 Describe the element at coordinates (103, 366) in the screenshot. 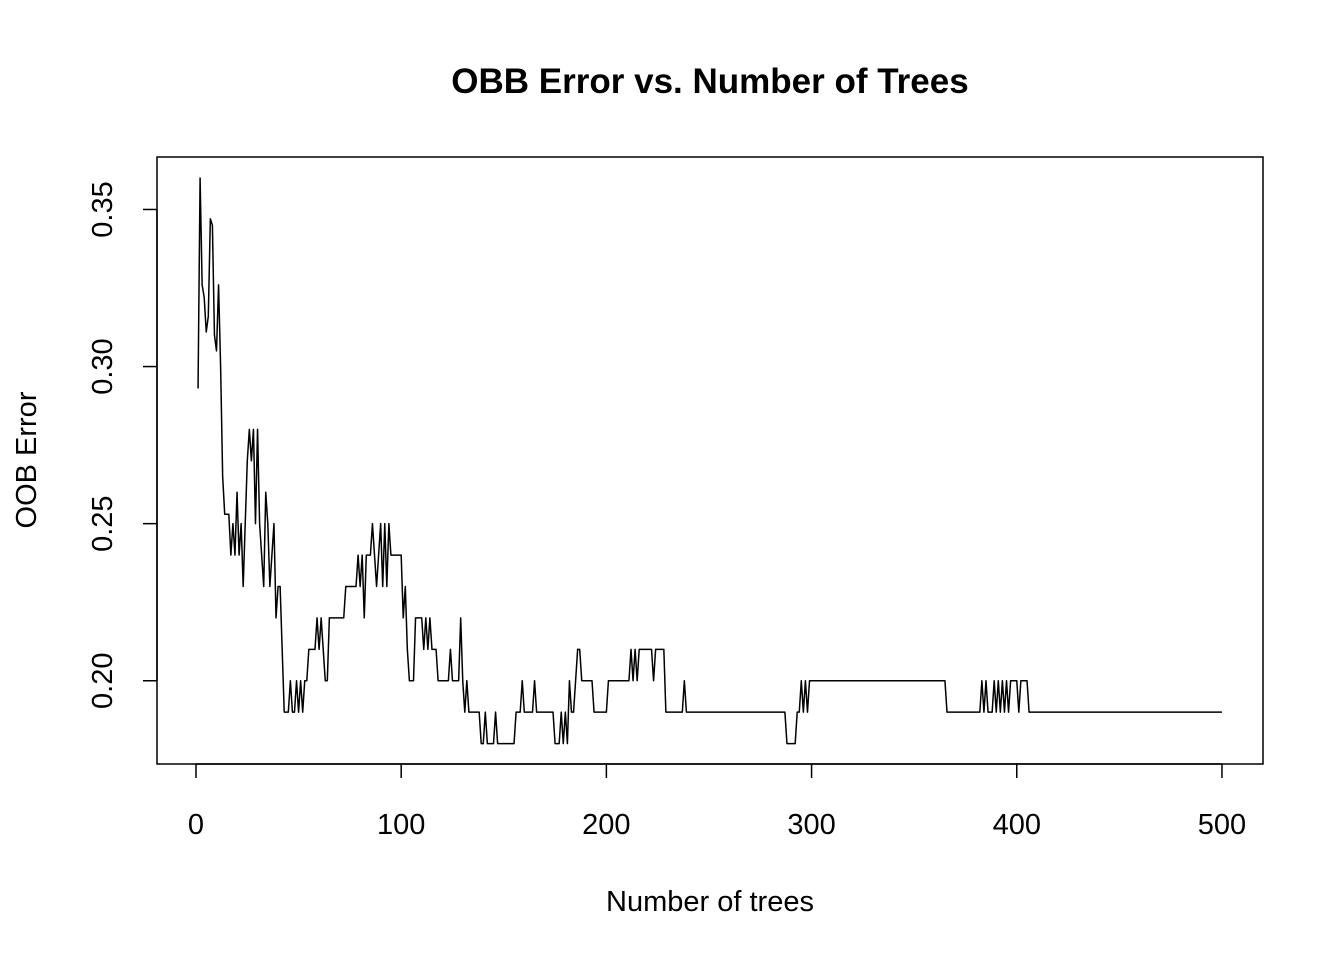

I see `y-tick-label: 0.30` at that location.